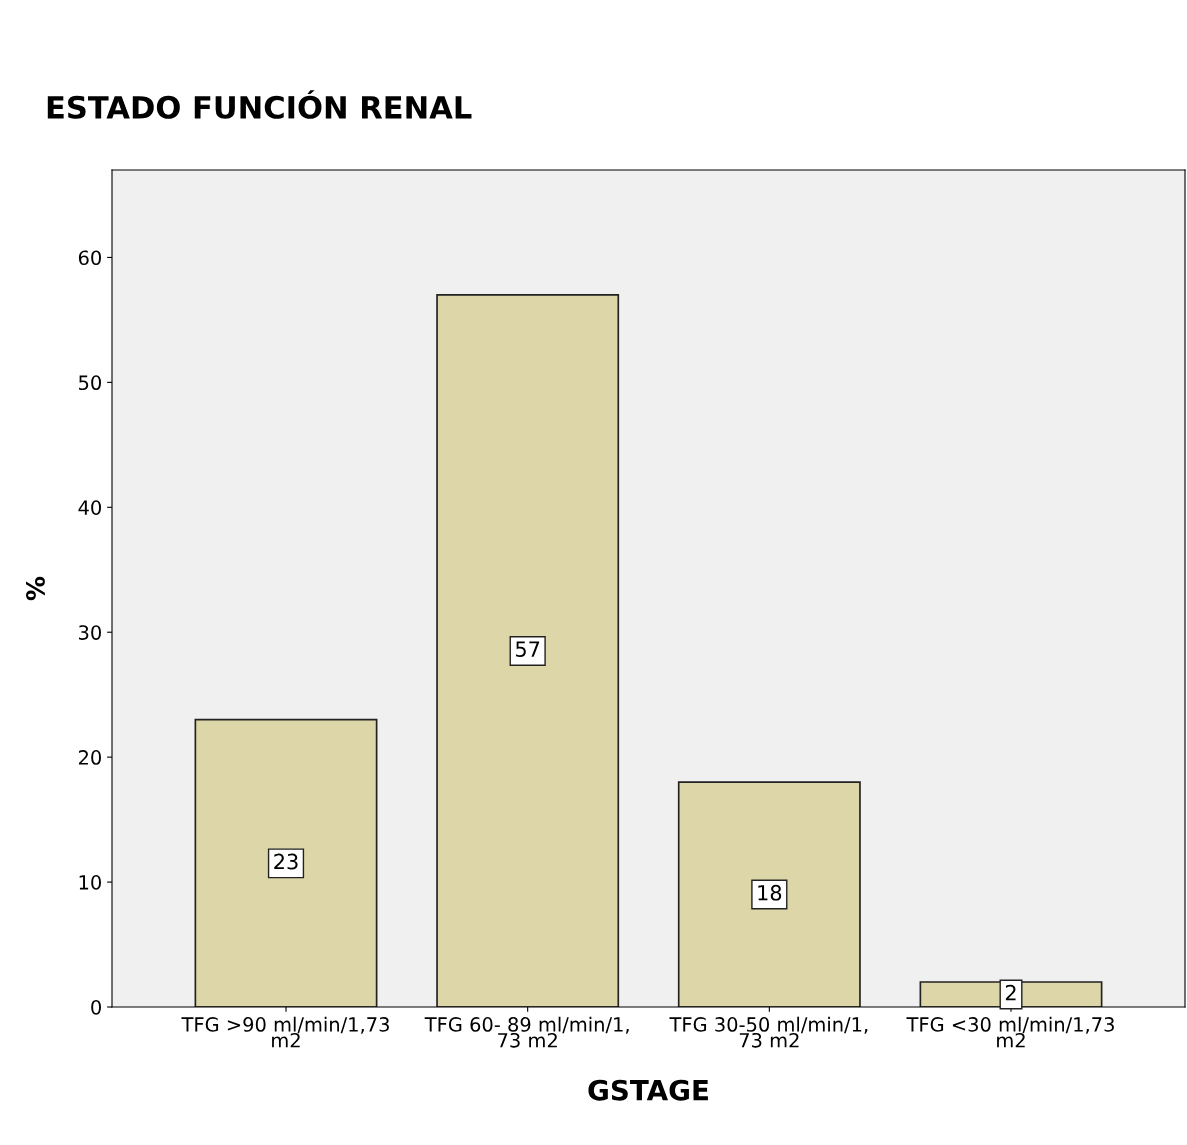  I want to click on data-label: 18, so click(770, 892).